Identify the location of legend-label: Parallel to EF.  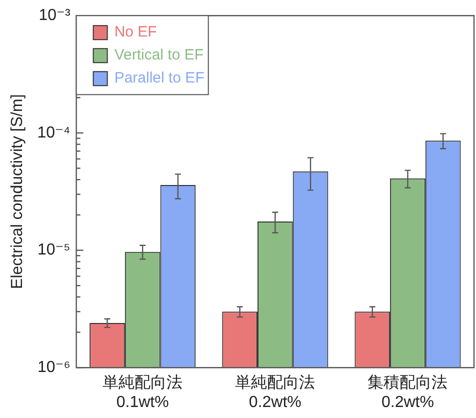
(159, 78).